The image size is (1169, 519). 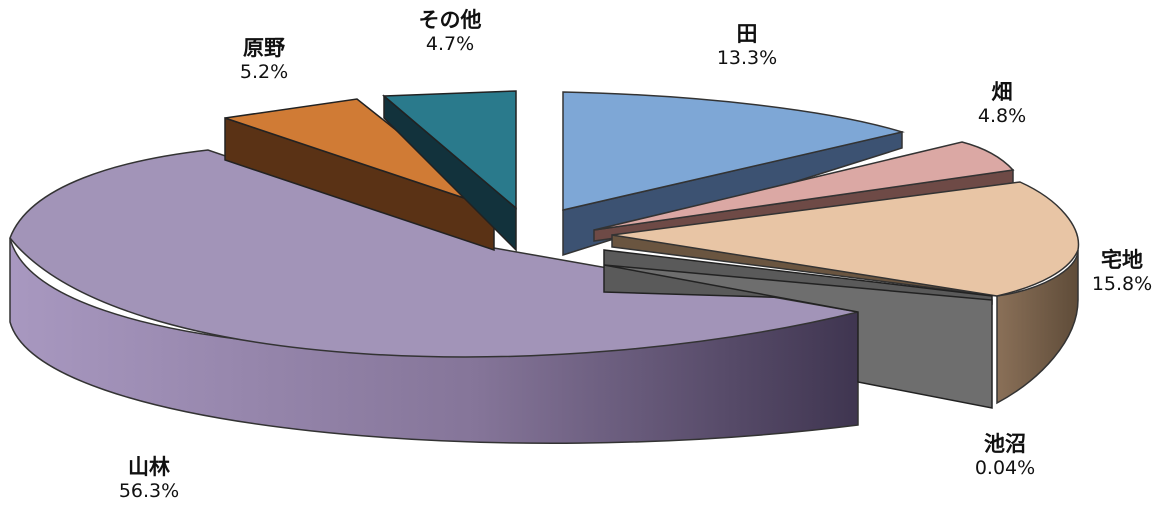 I want to click on label-ta: 田 13.3%, so click(x=747, y=45).